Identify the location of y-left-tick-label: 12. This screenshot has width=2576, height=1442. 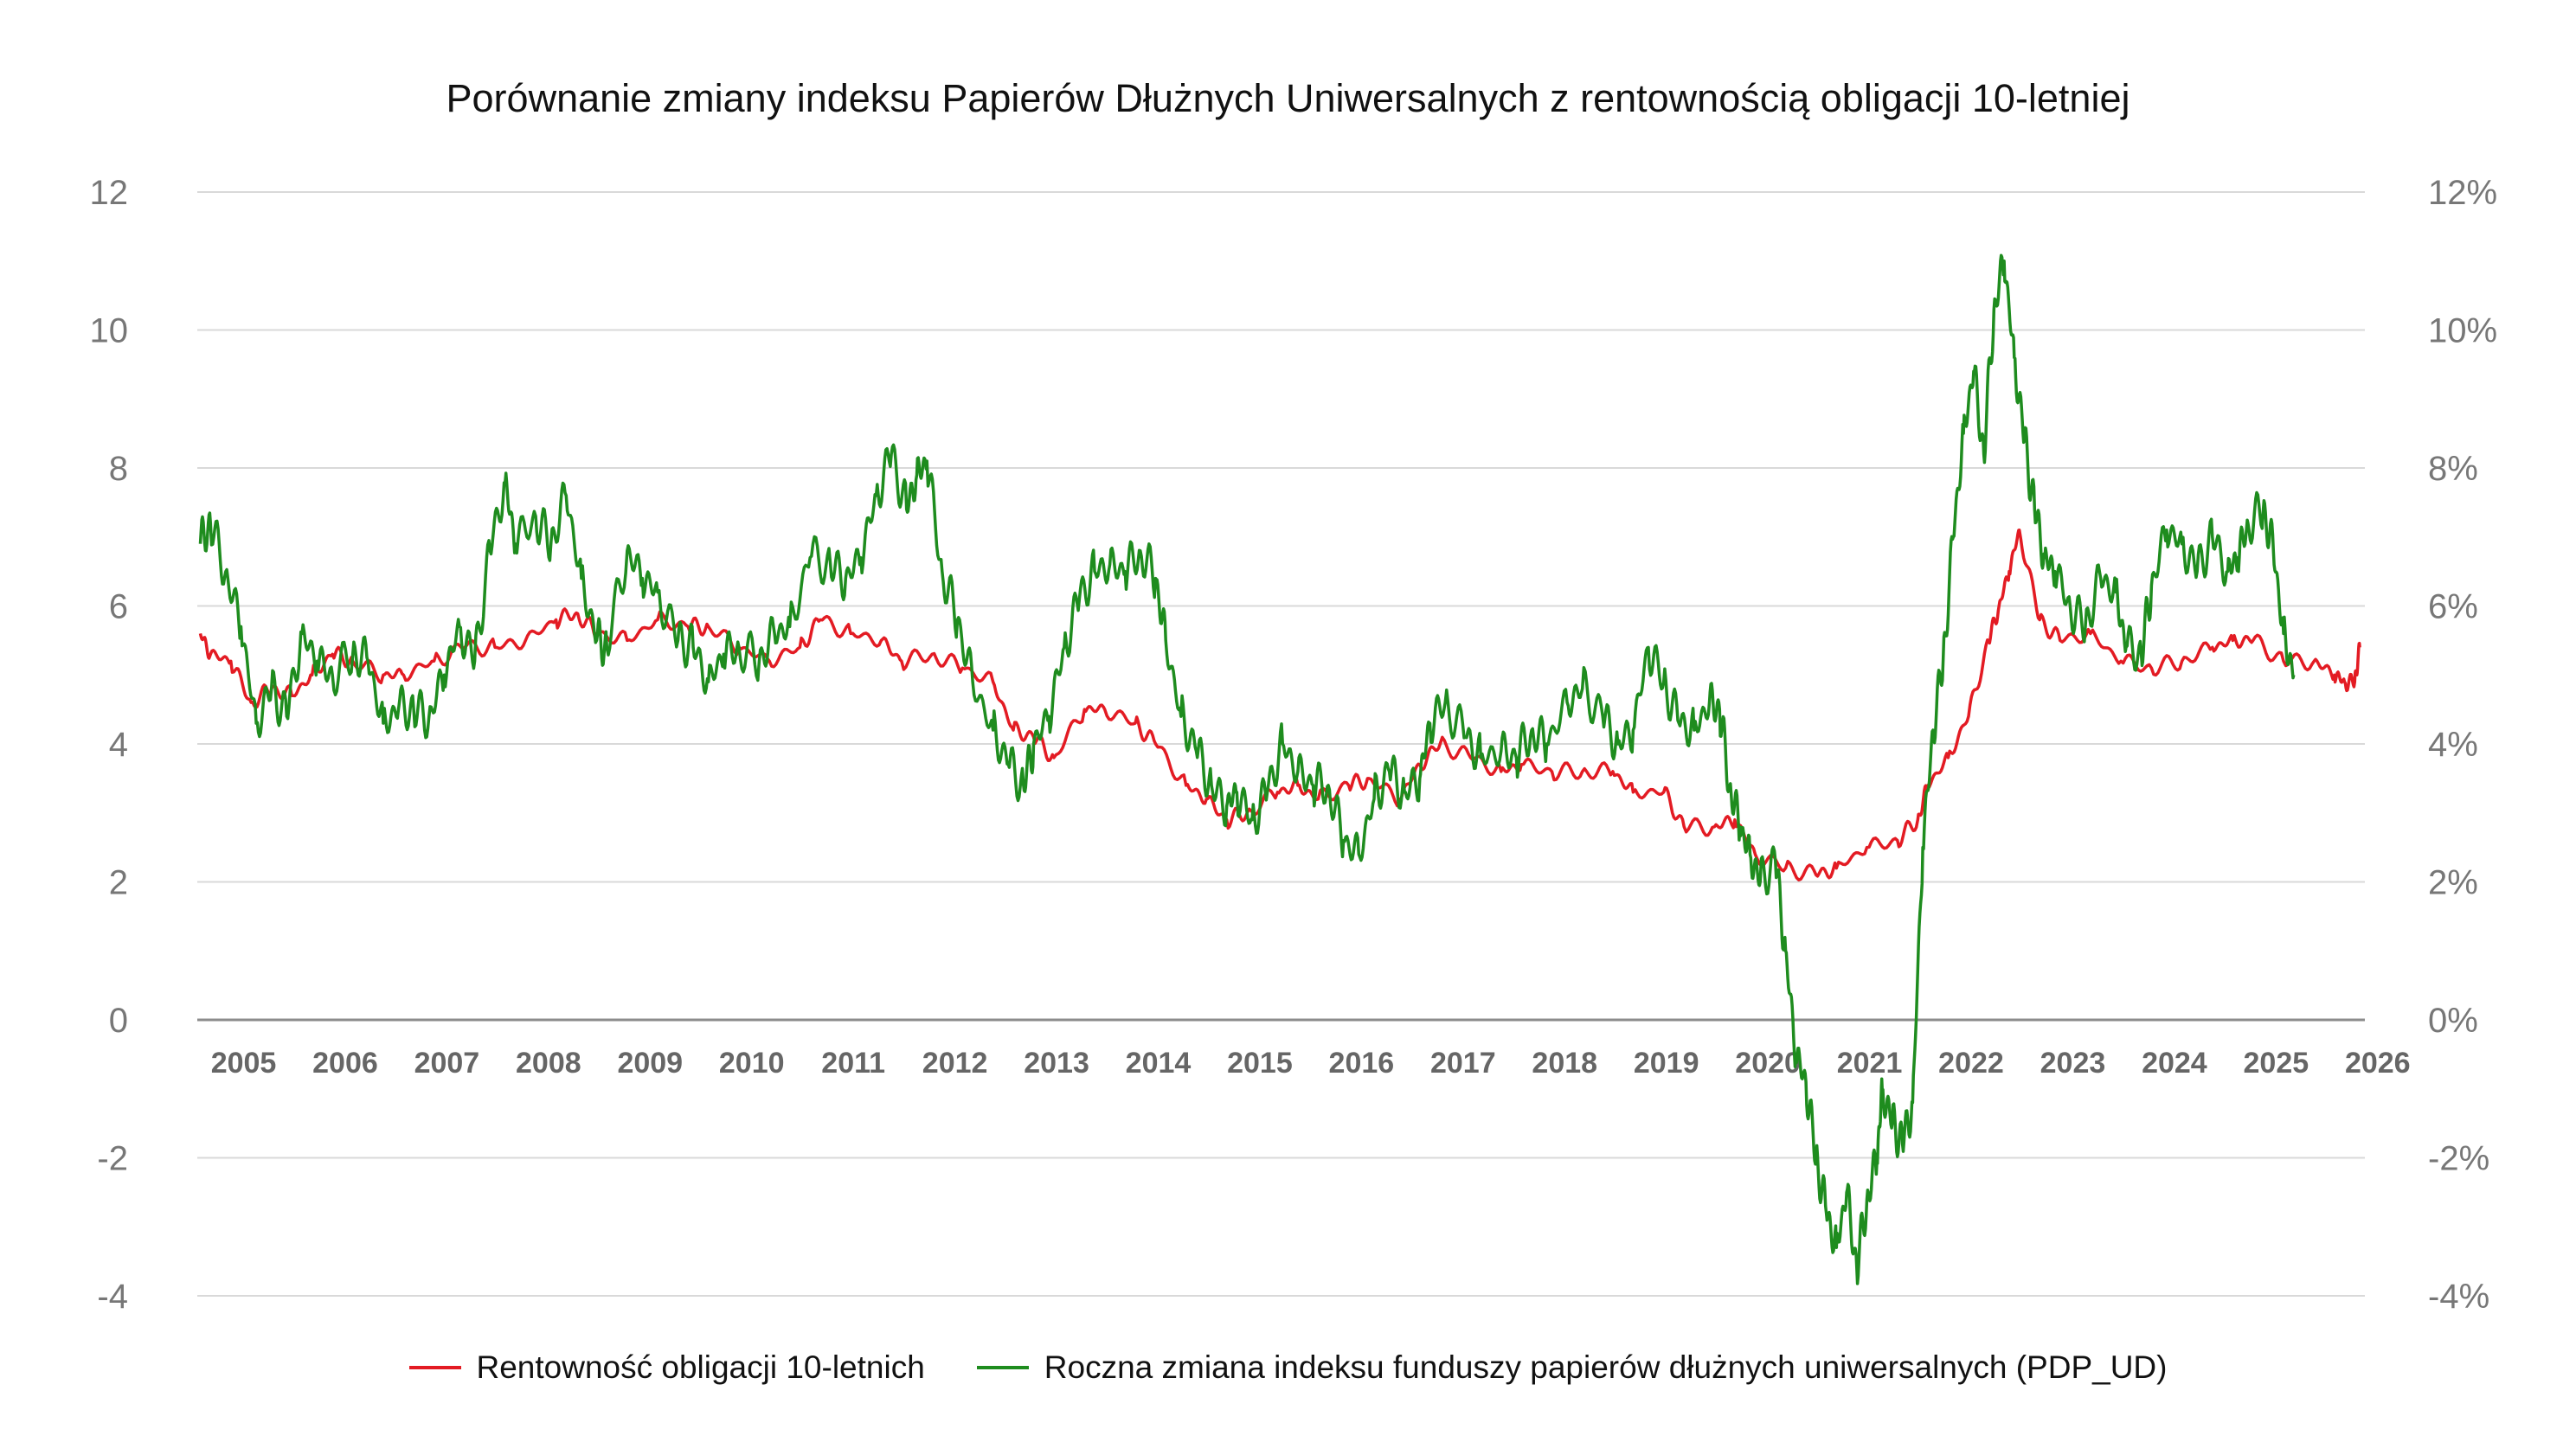
(110, 193).